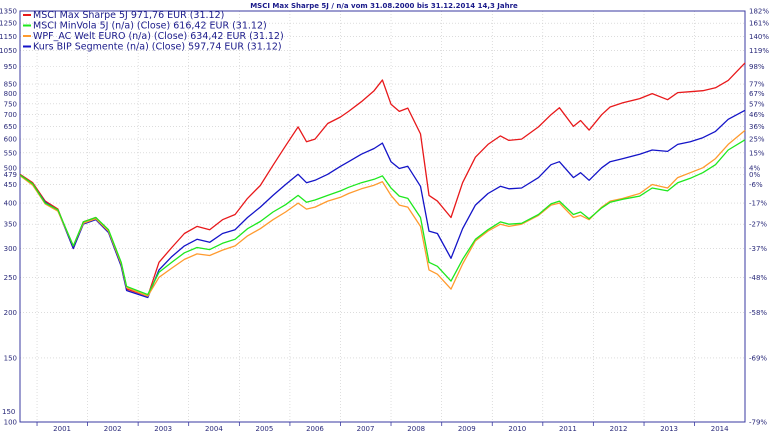 The width and height of the screenshot is (770, 437). I want to click on y-tick-label-left: 700, so click(10, 115).